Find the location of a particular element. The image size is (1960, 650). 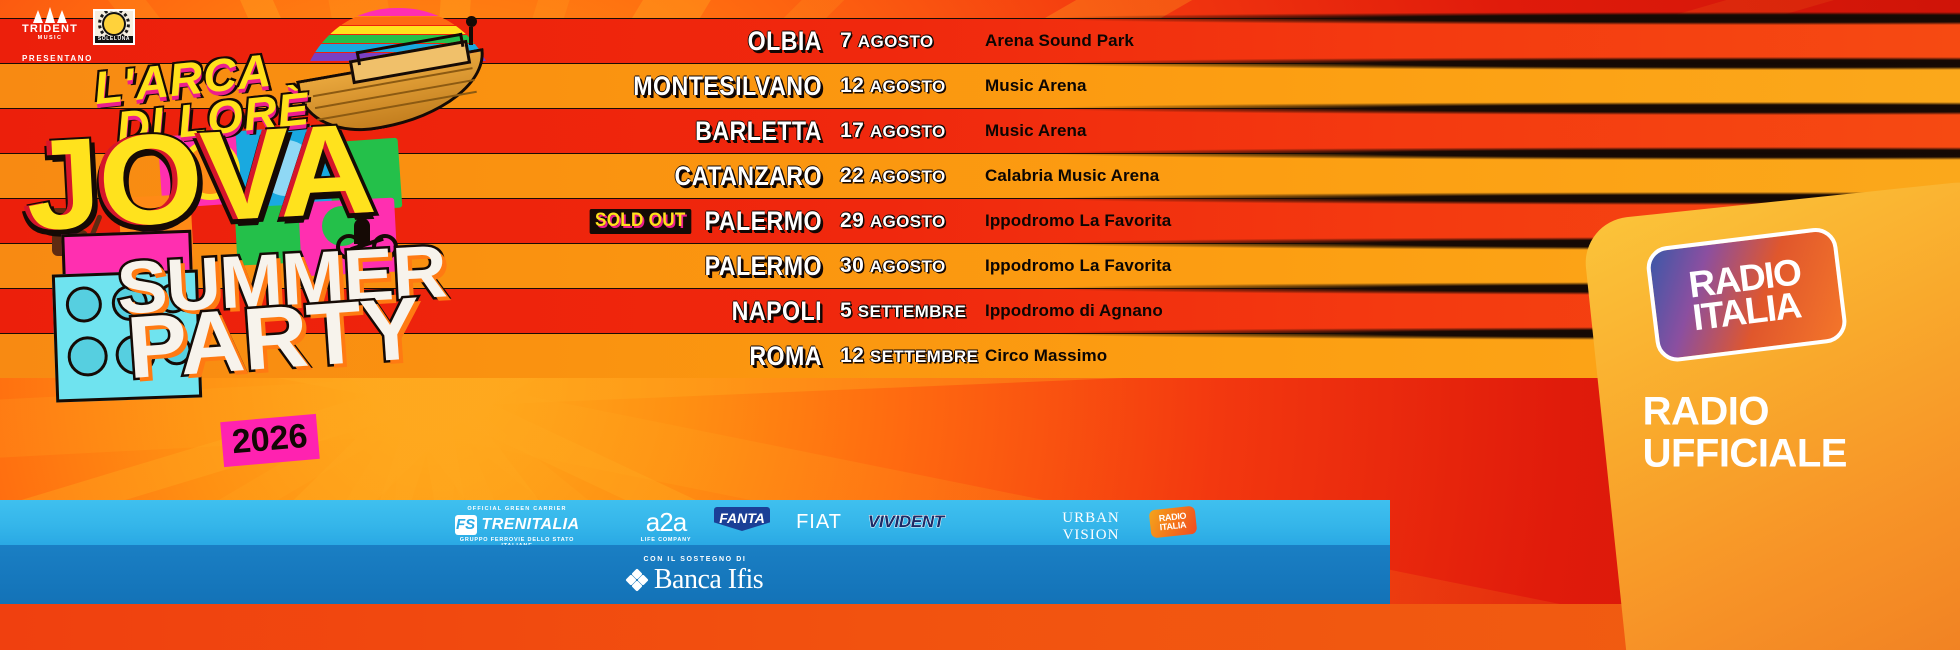

tour-date: 30 AGOSTO is located at coordinates (907, 266).